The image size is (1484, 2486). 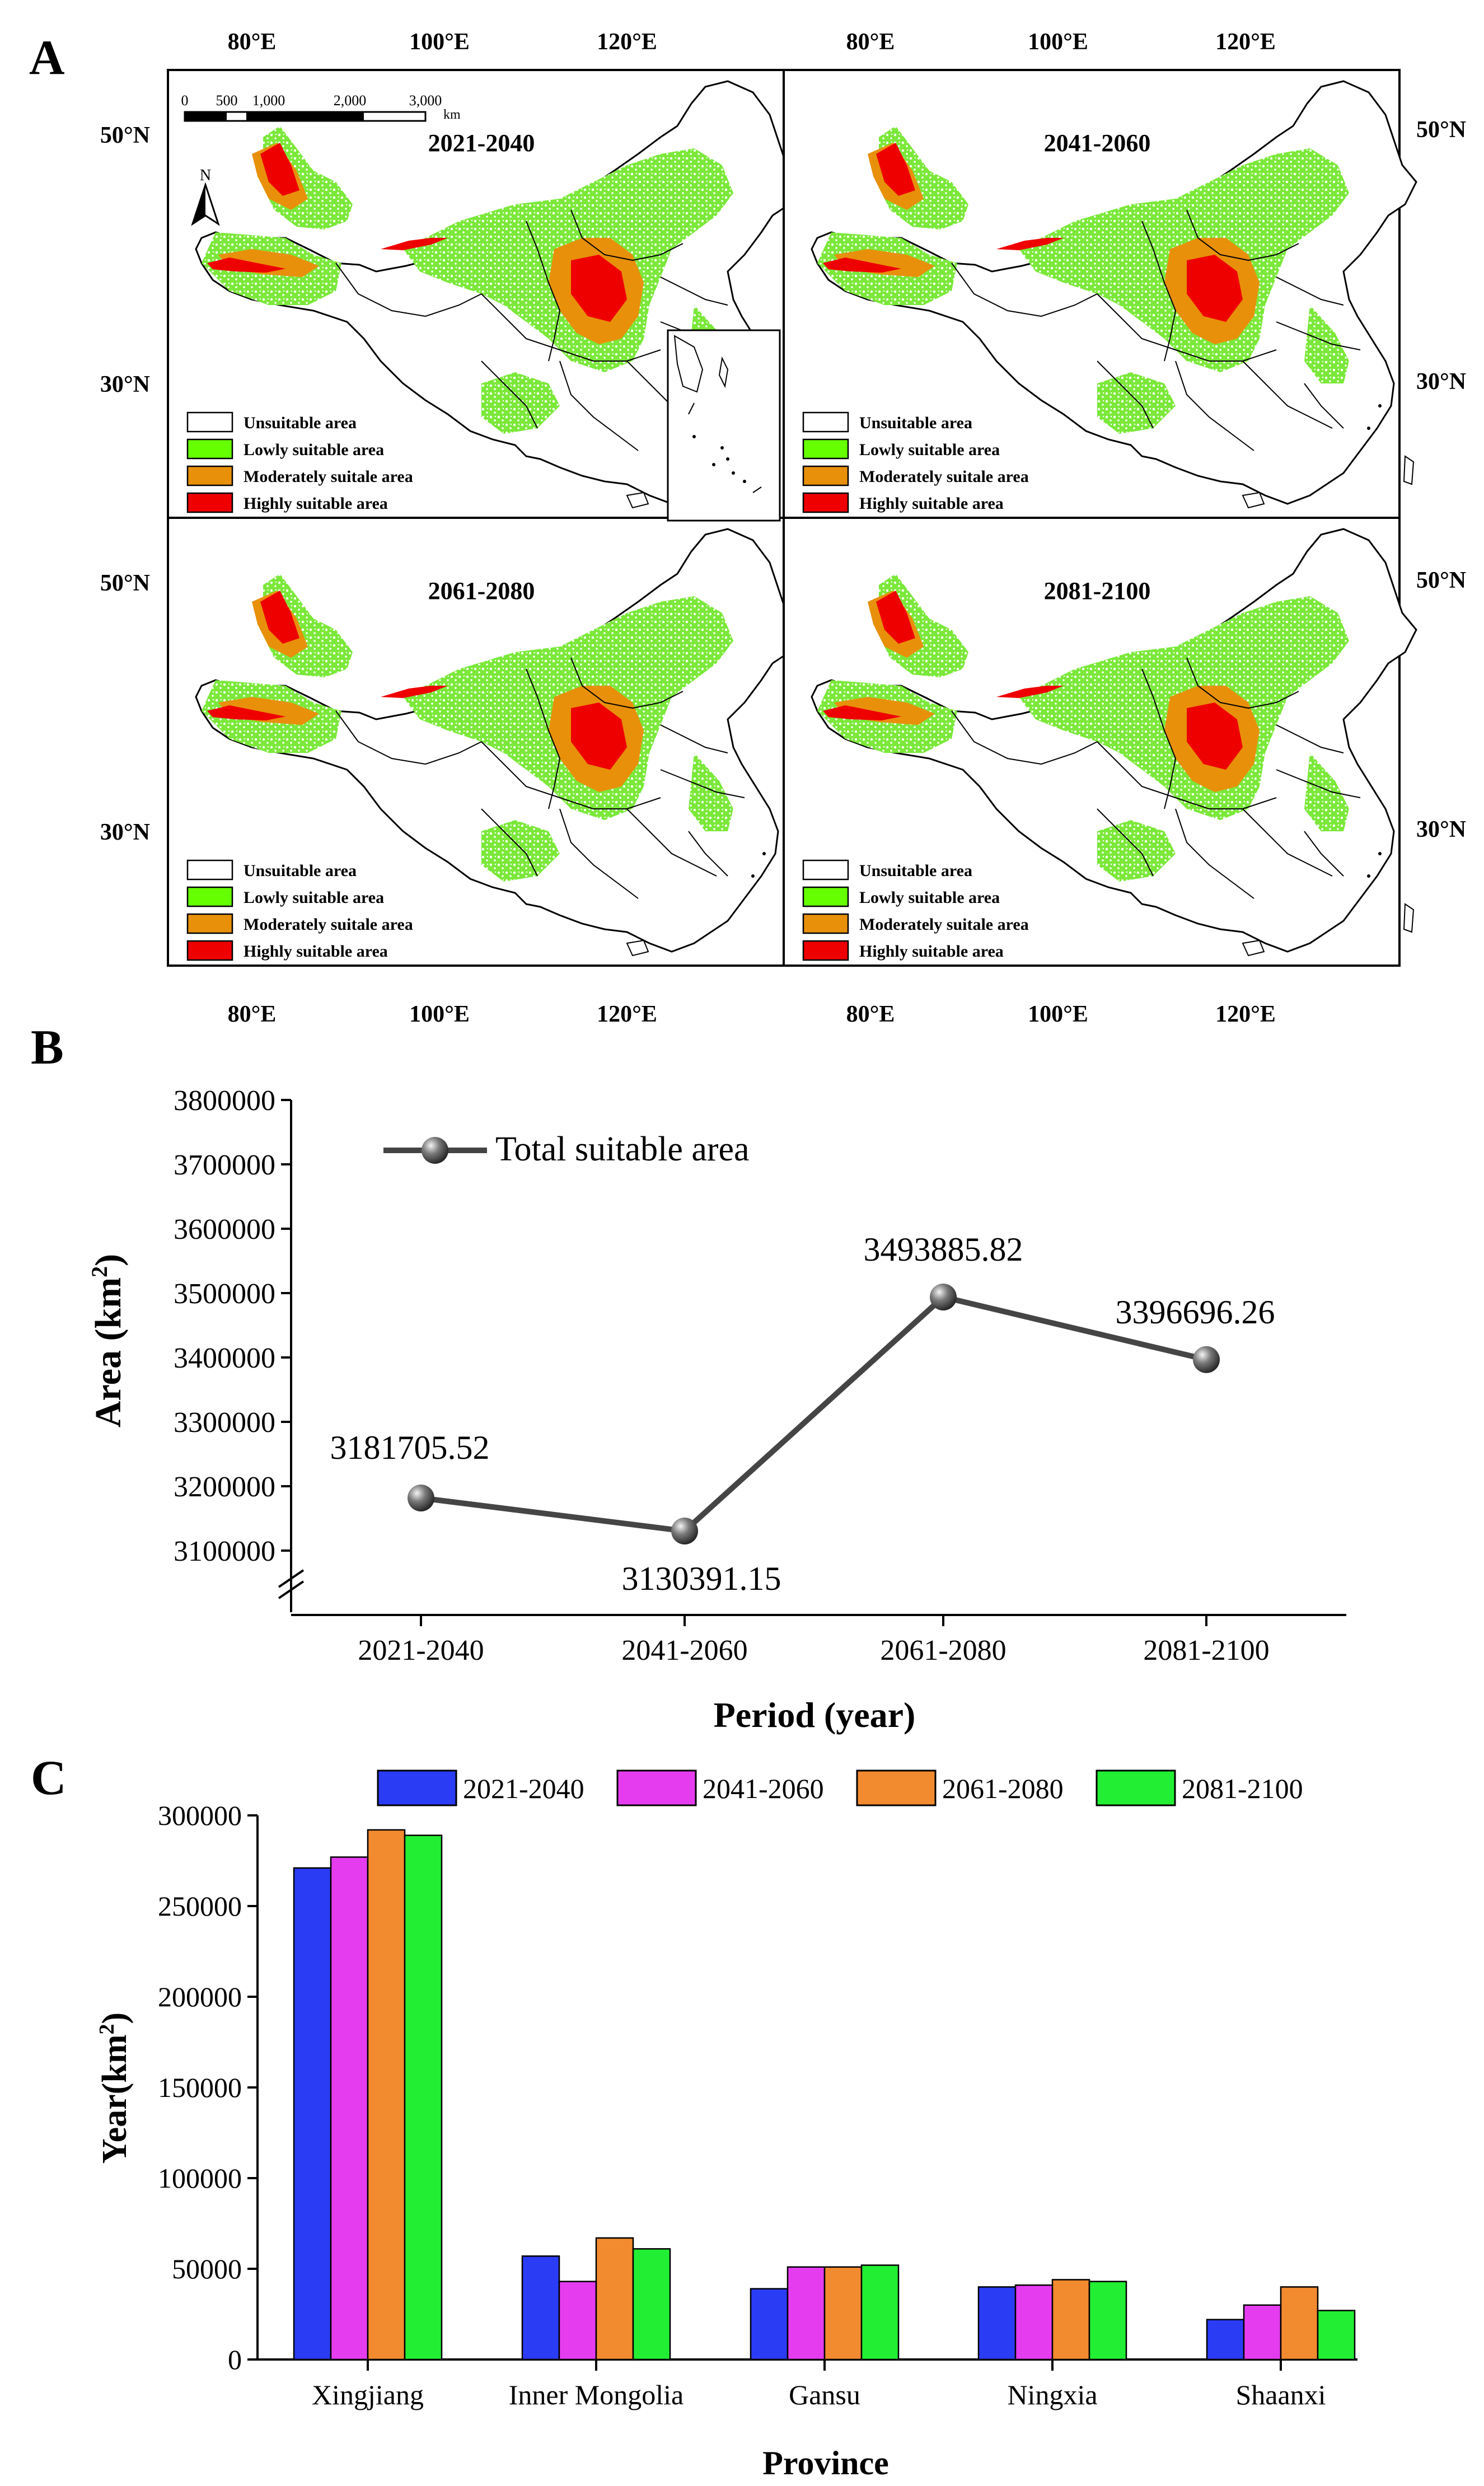 I want to click on line-x-label: Period (year), so click(x=815, y=1715).